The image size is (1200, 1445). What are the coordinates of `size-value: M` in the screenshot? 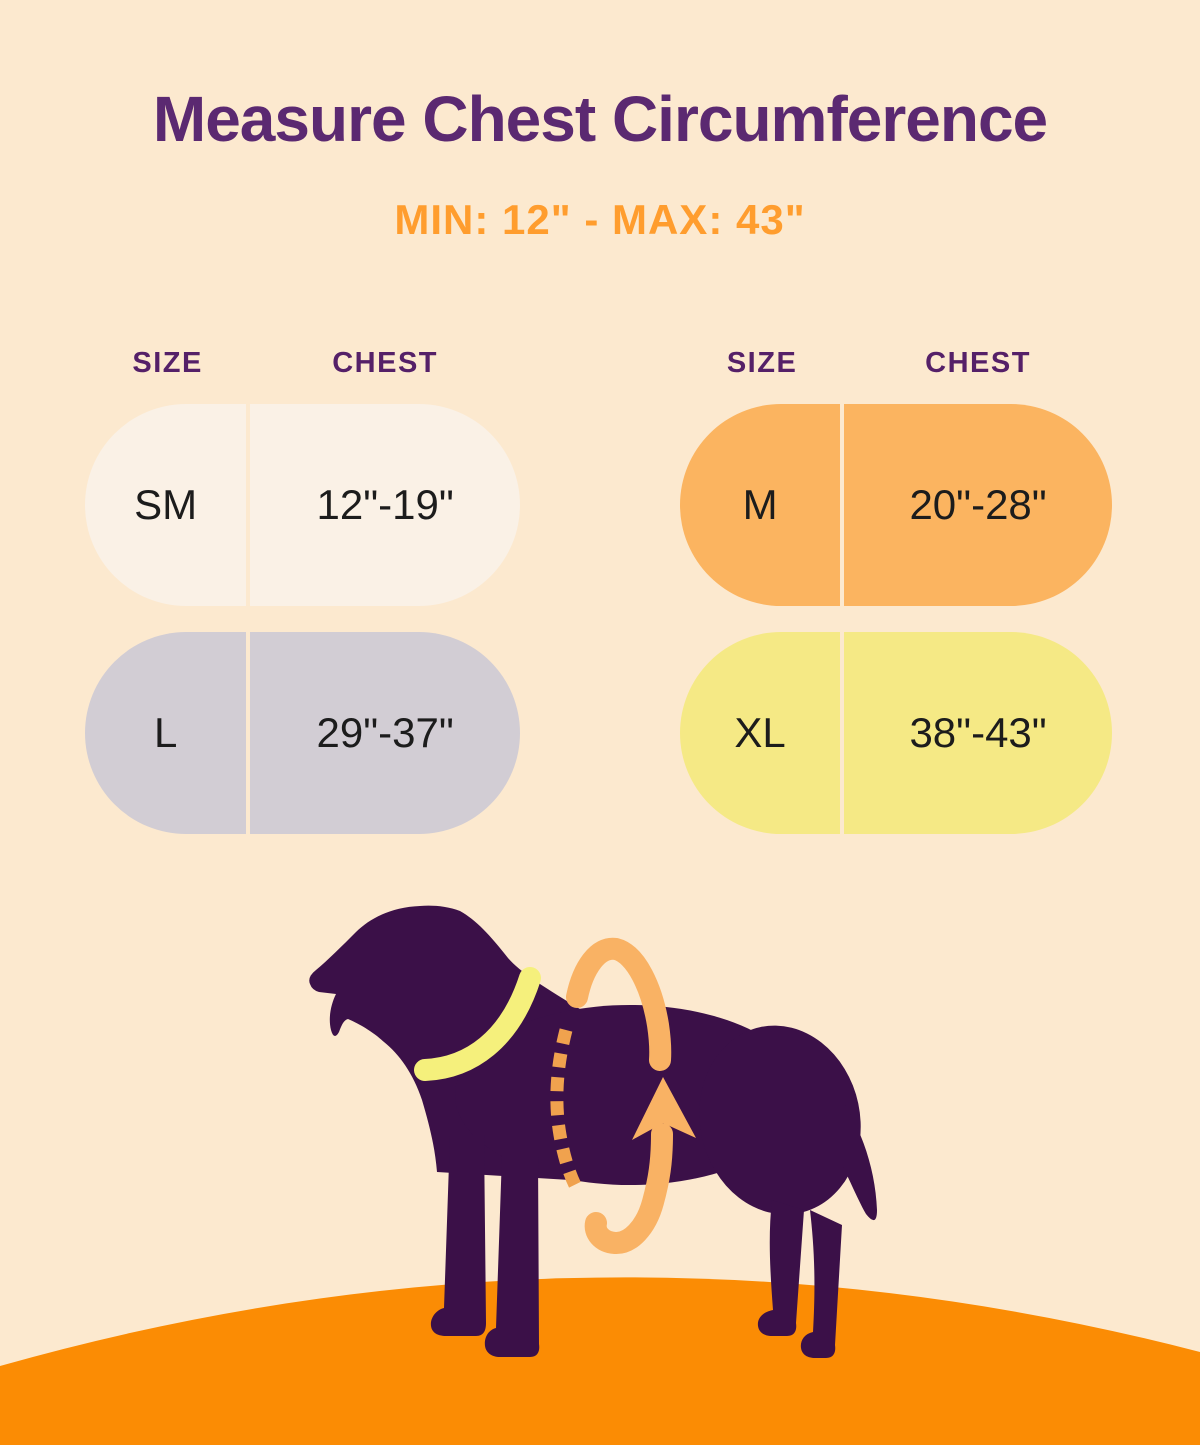 It's located at (762, 505).